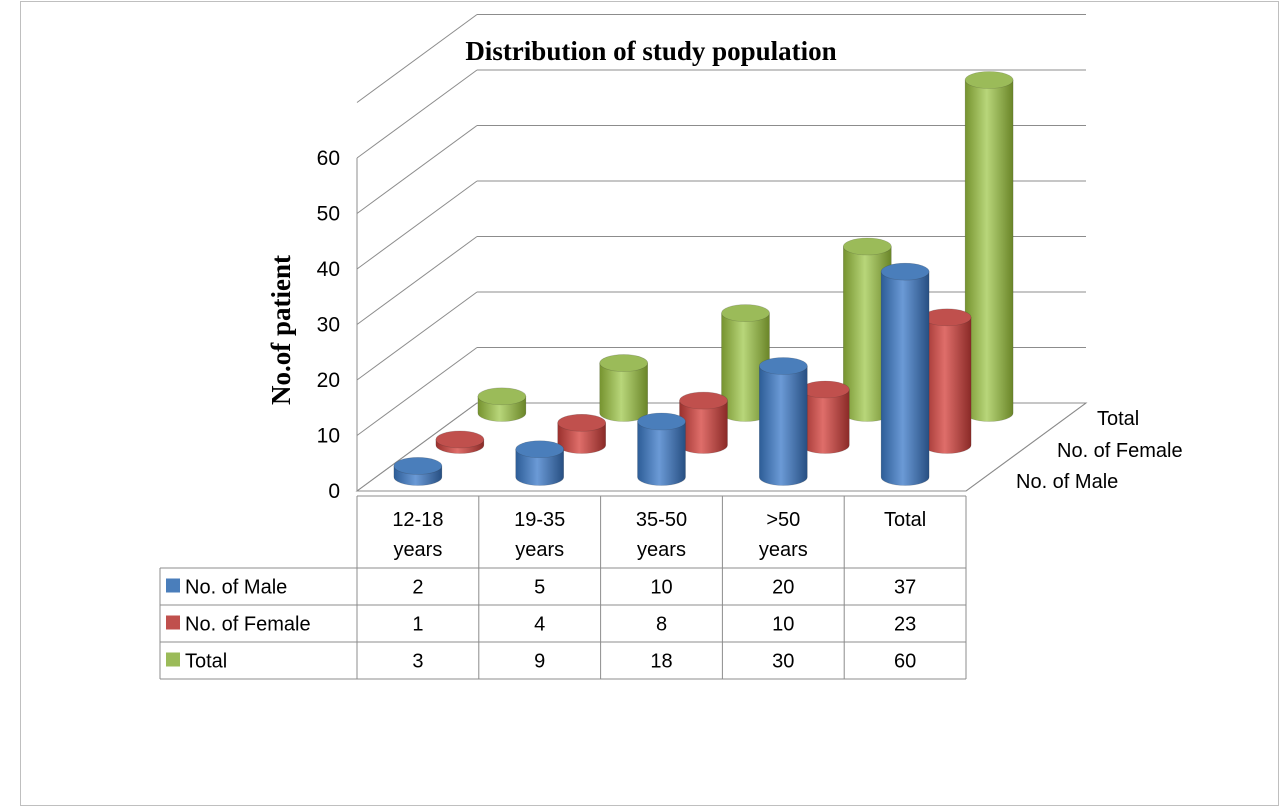 This screenshot has width=1283, height=807. I want to click on table-header-label: 12-18, so click(417, 520).